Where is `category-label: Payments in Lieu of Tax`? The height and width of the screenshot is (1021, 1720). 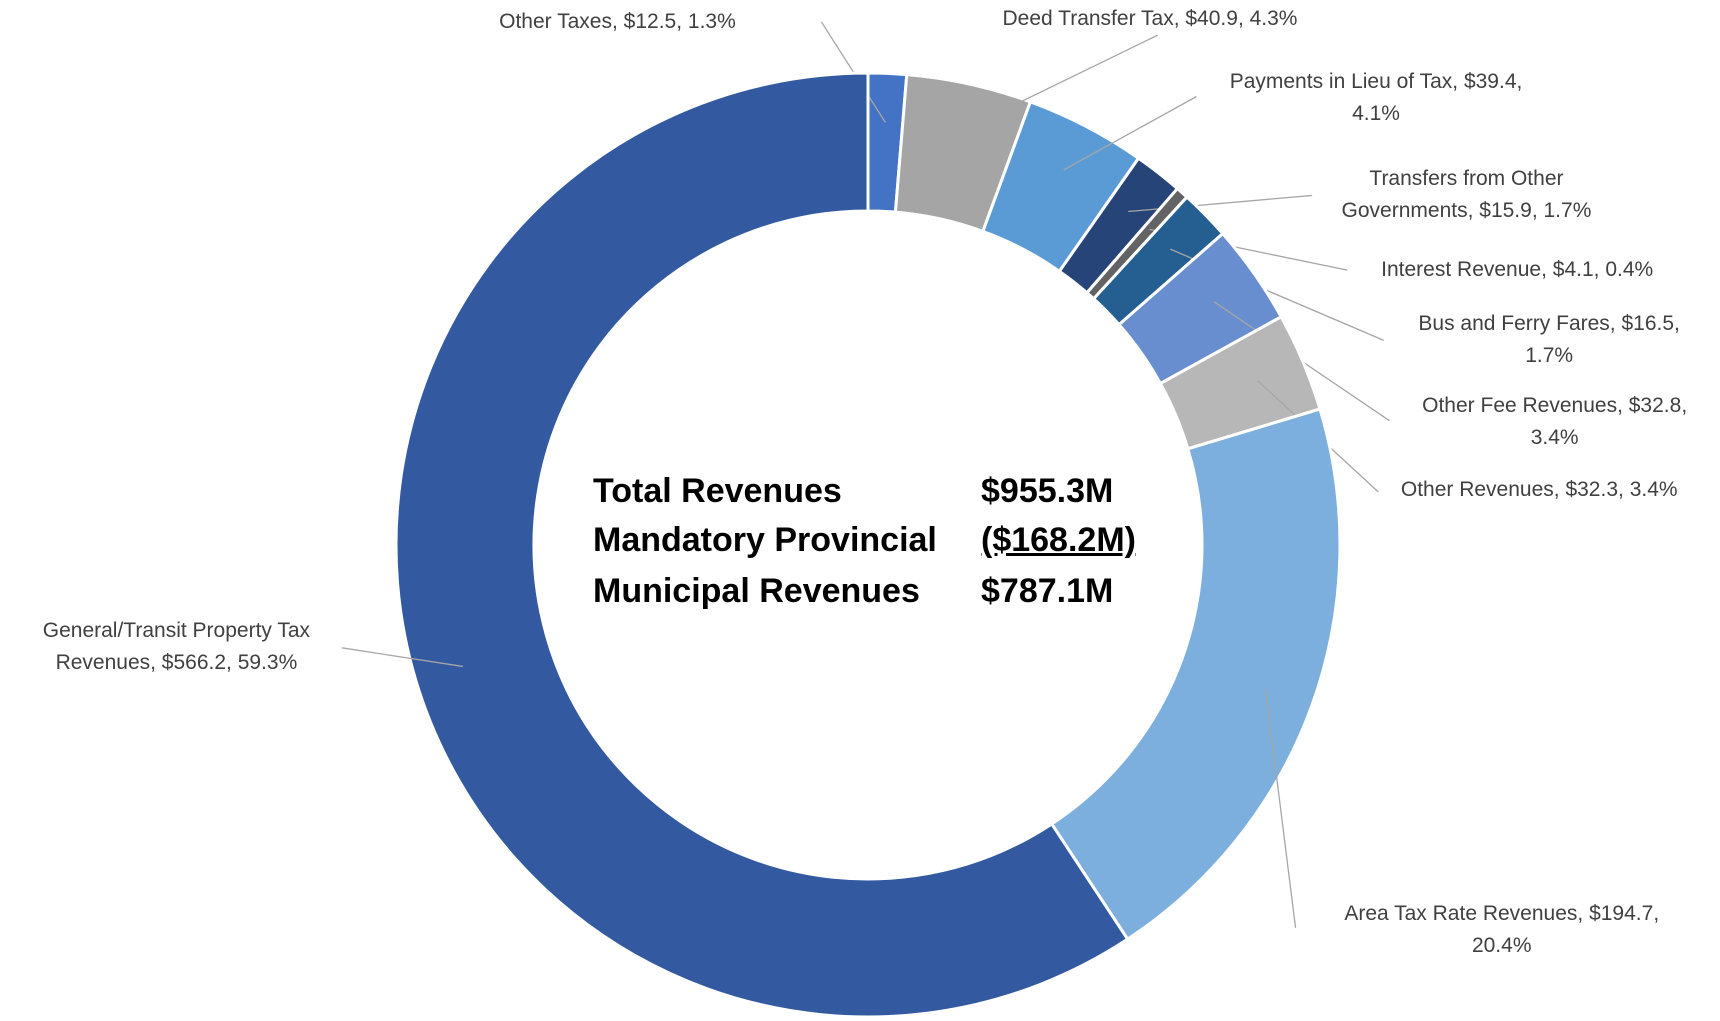
category-label: Payments in Lieu of Tax is located at coordinates (1341, 82).